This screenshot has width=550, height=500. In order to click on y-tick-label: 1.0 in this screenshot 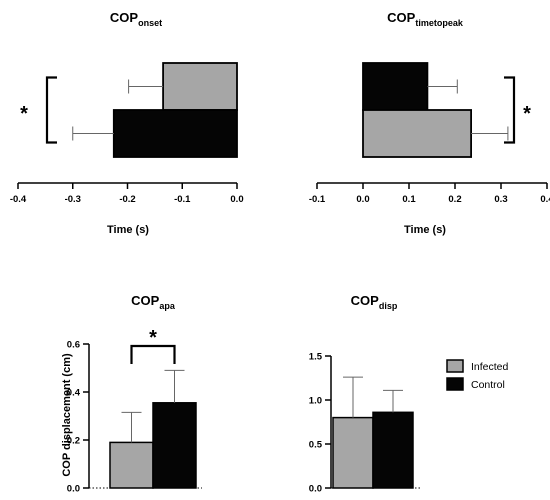, I will do `click(315, 401)`.